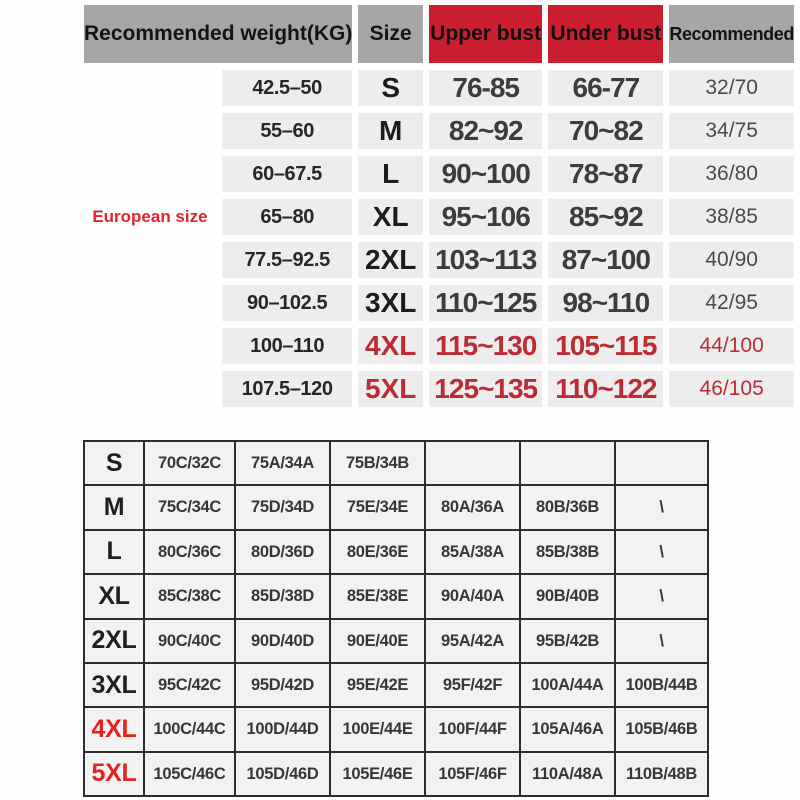 The width and height of the screenshot is (800, 800). What do you see at coordinates (287, 88) in the screenshot?
I see `weight-cell: 42.5–50` at bounding box center [287, 88].